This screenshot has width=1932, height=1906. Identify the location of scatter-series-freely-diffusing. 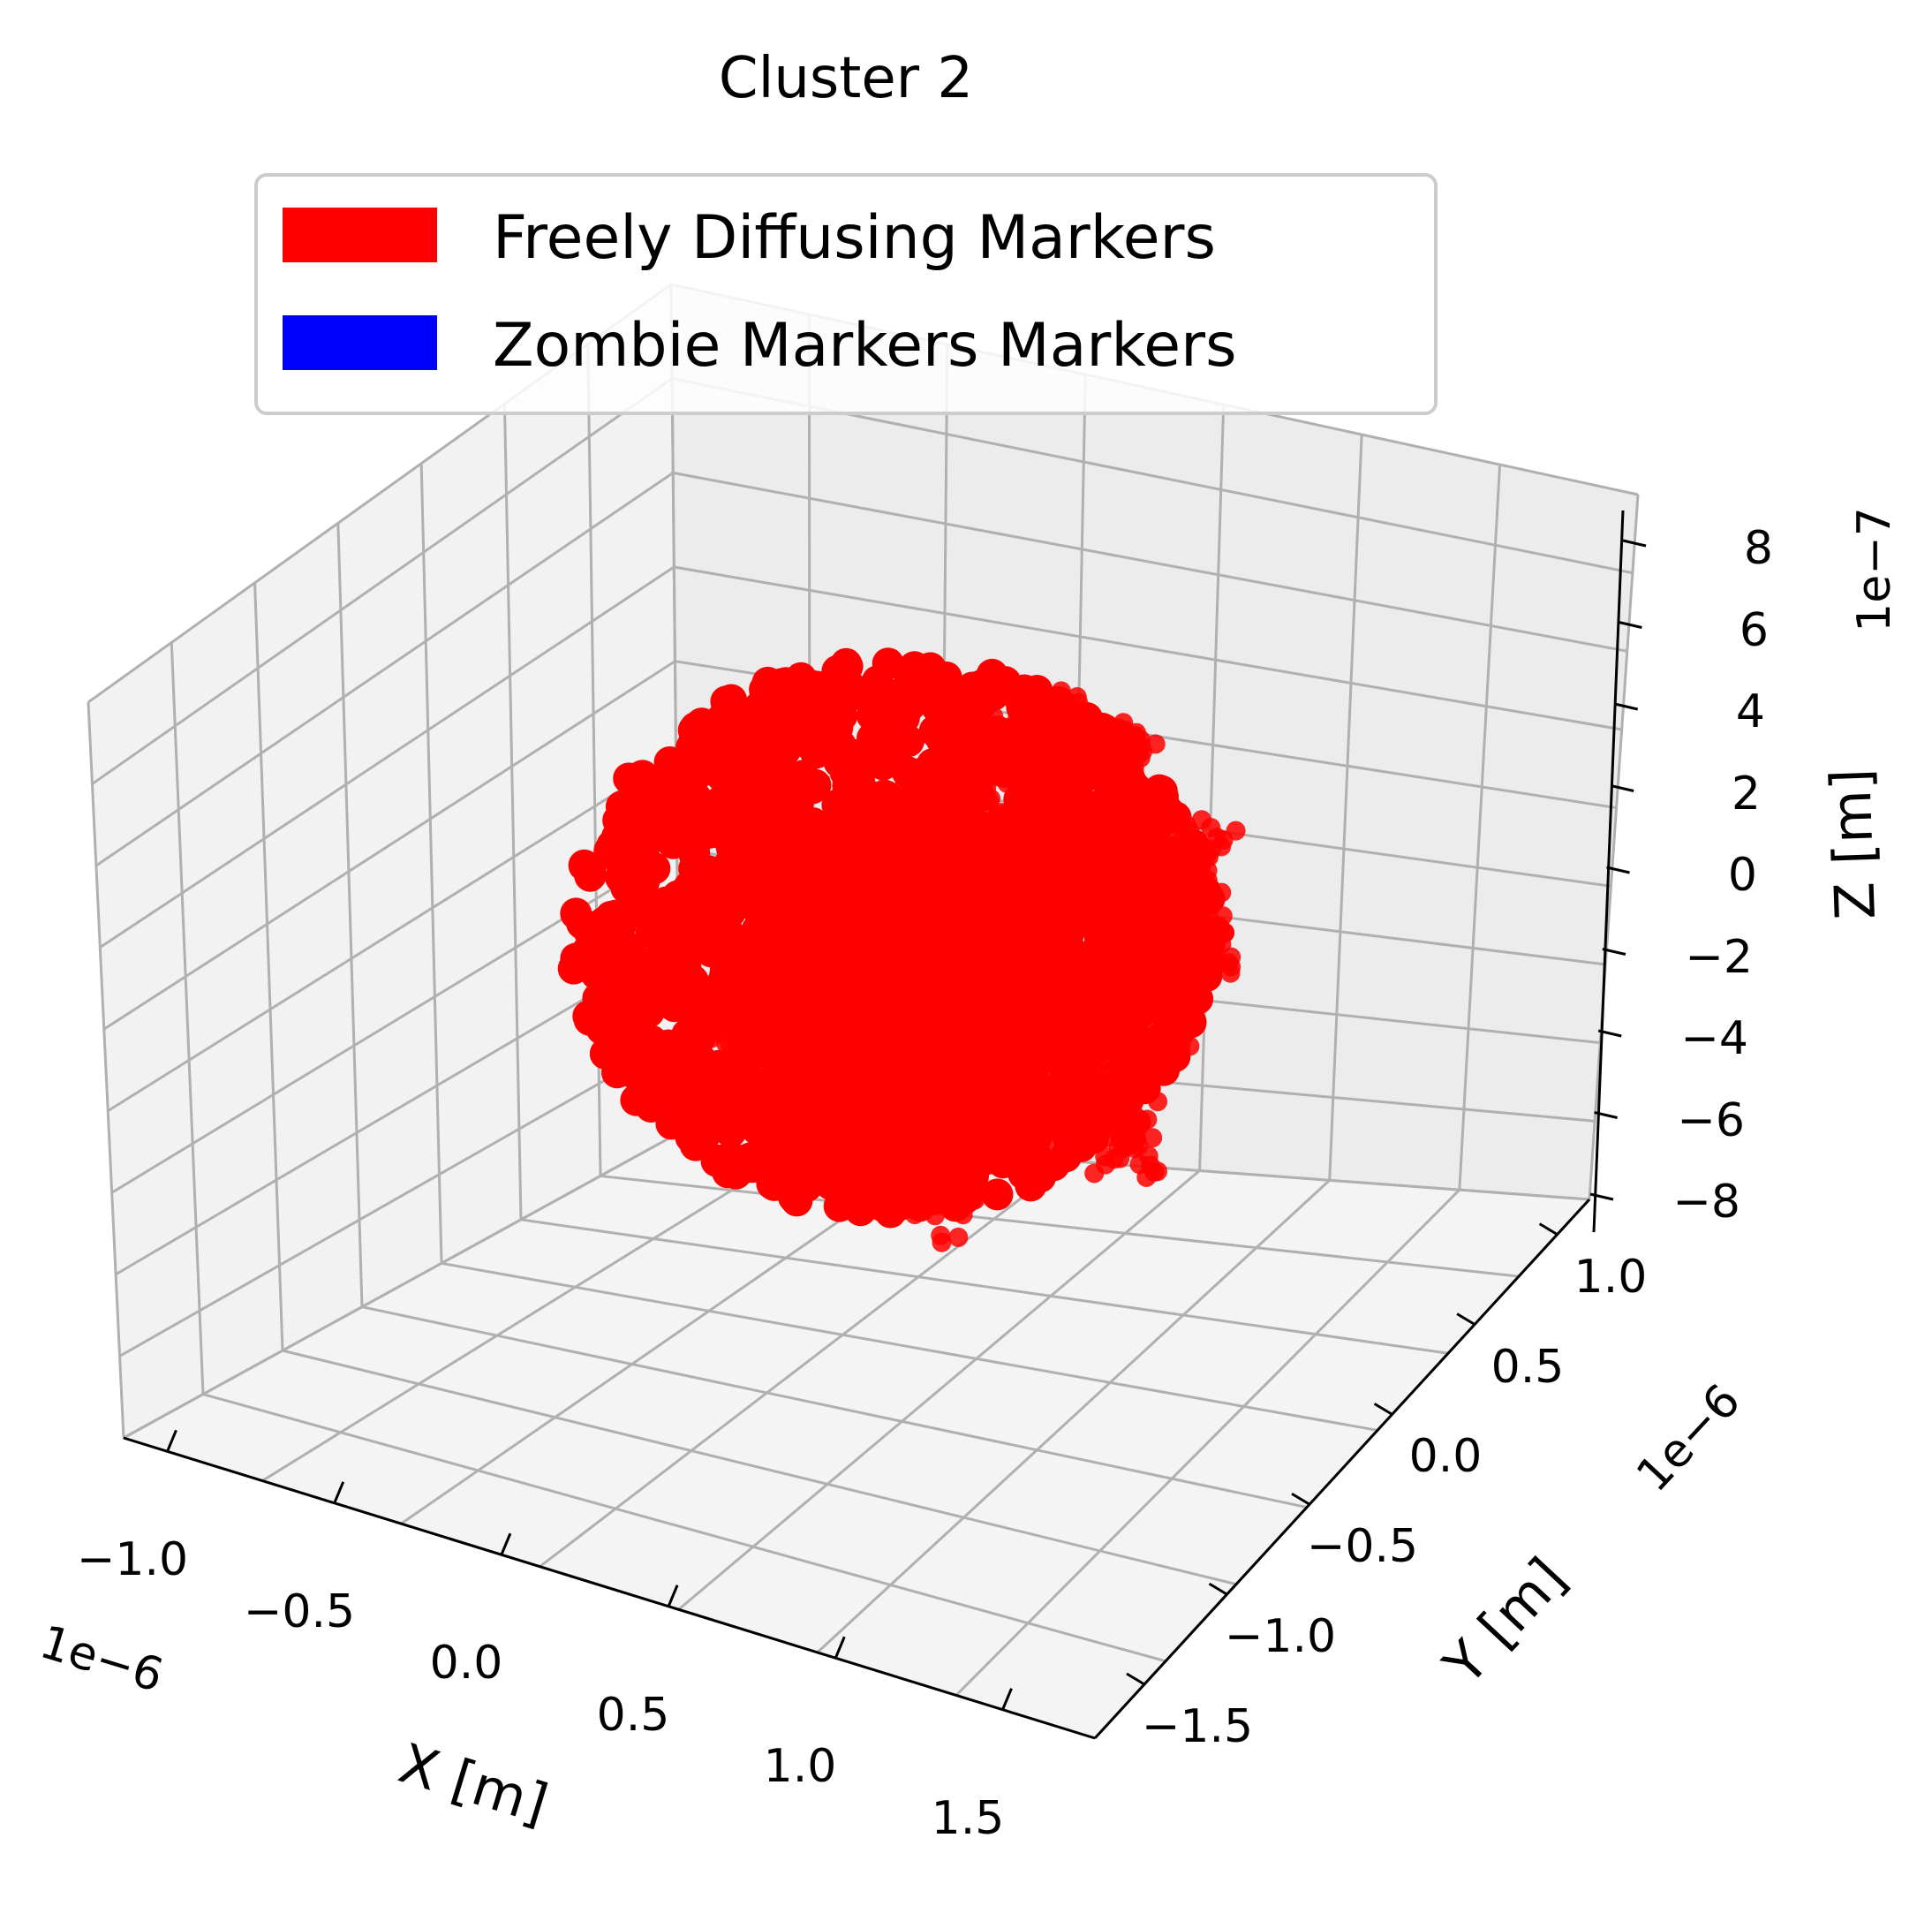
(901, 950).